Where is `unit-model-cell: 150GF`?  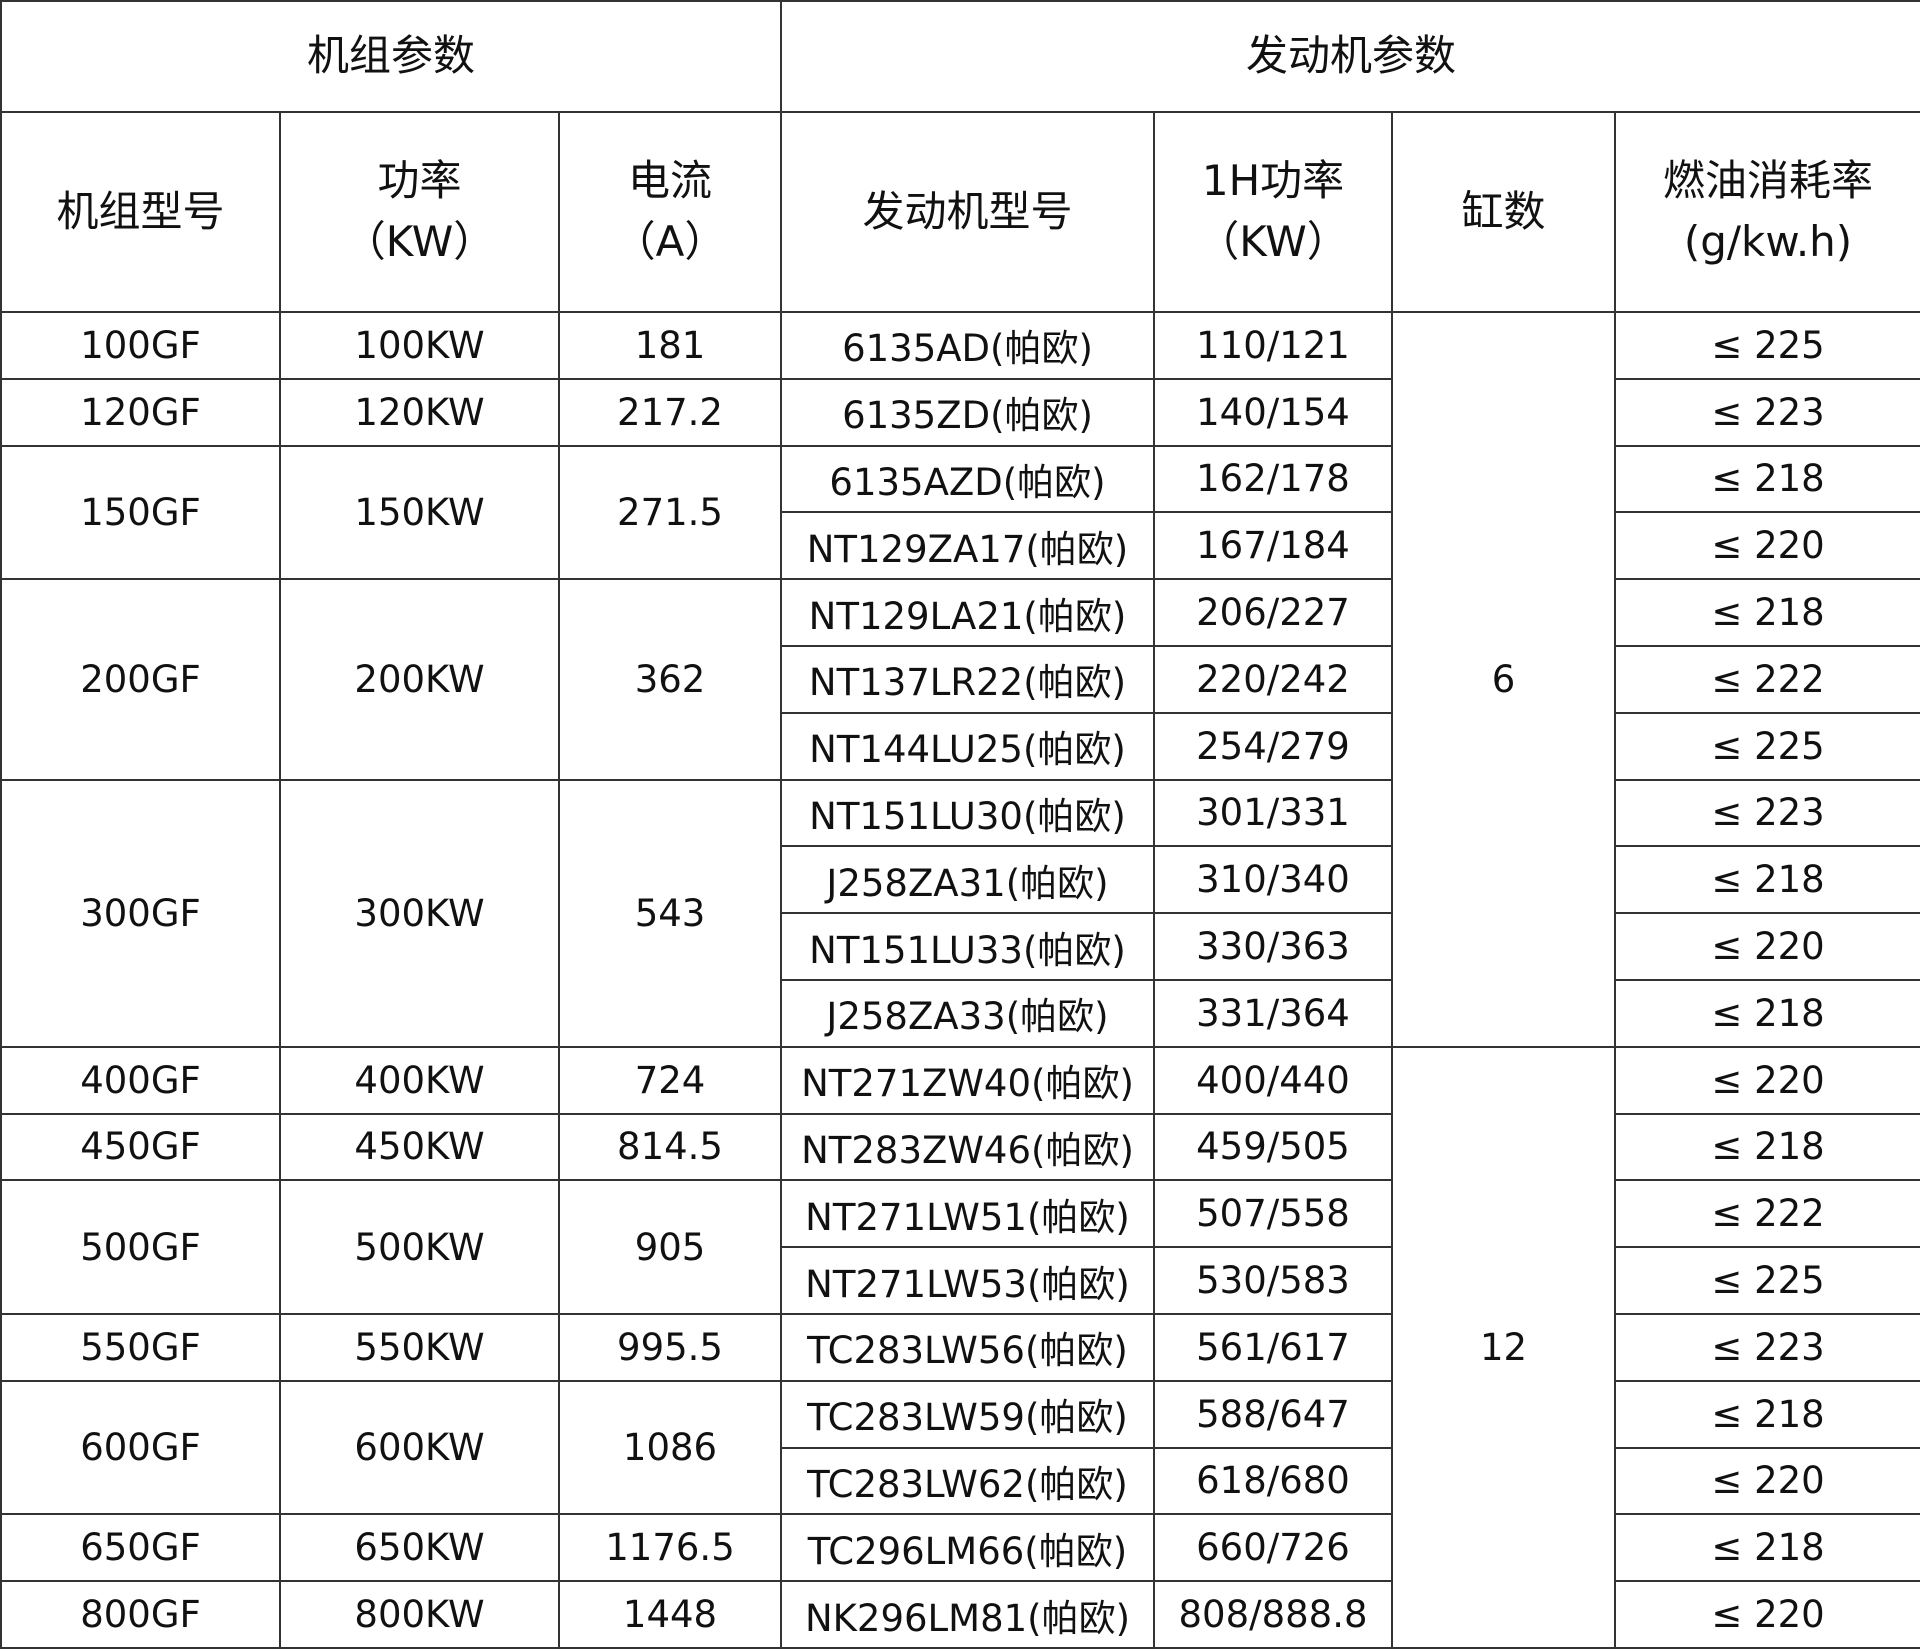
unit-model-cell: 150GF is located at coordinates (140, 512).